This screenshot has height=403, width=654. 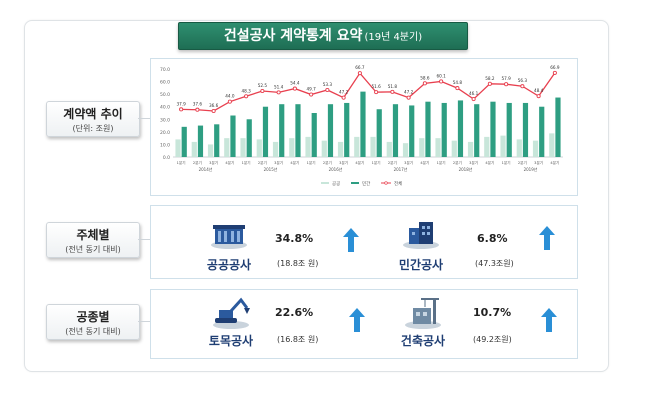 I want to click on data-label: 56.3, so click(x=523, y=80).